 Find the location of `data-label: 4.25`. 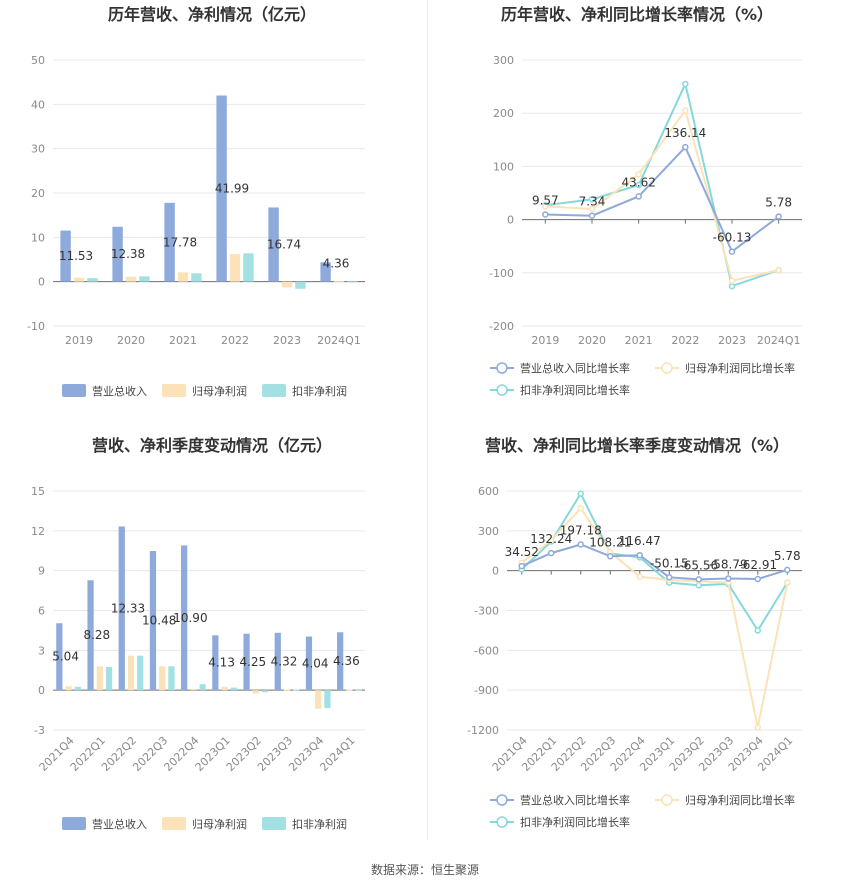

data-label: 4.25 is located at coordinates (252, 662).